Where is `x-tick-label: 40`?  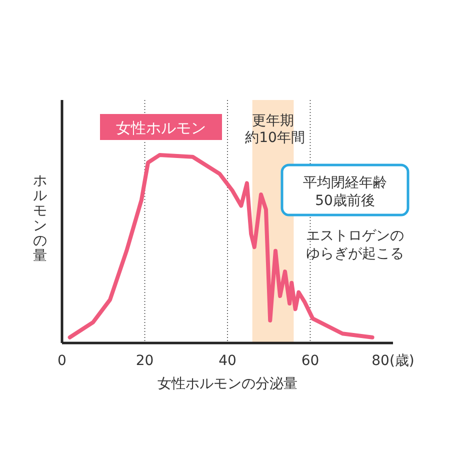 x-tick-label: 40 is located at coordinates (227, 361).